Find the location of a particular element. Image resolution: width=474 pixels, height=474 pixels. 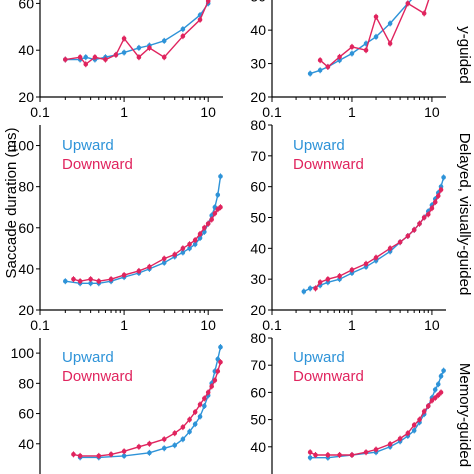

y-tick-label: 30 is located at coordinates (258, 64).